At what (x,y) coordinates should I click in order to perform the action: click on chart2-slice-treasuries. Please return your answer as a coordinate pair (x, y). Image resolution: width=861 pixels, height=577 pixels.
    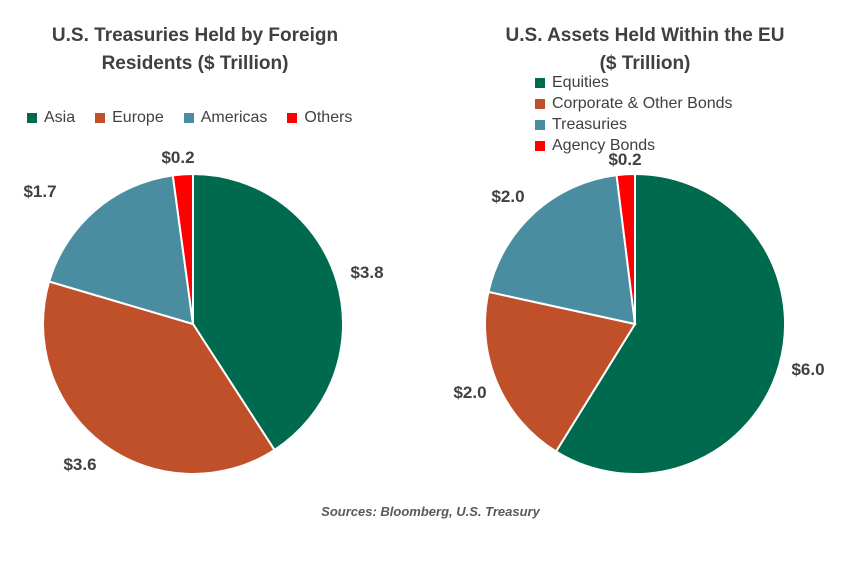
    Looking at the image, I should click on (562, 250).